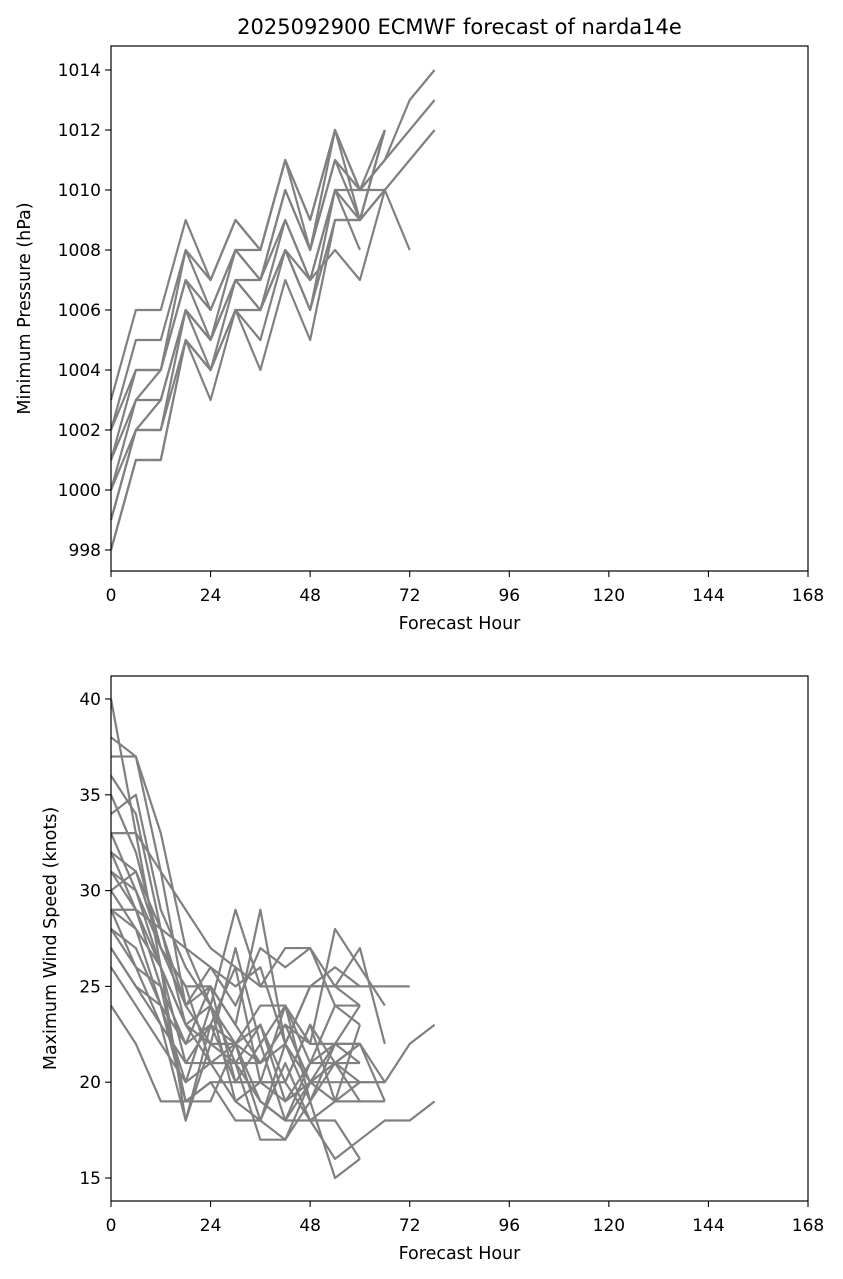  Describe the element at coordinates (410, 1226) in the screenshot. I see `wind-x-tick-label: 72` at that location.